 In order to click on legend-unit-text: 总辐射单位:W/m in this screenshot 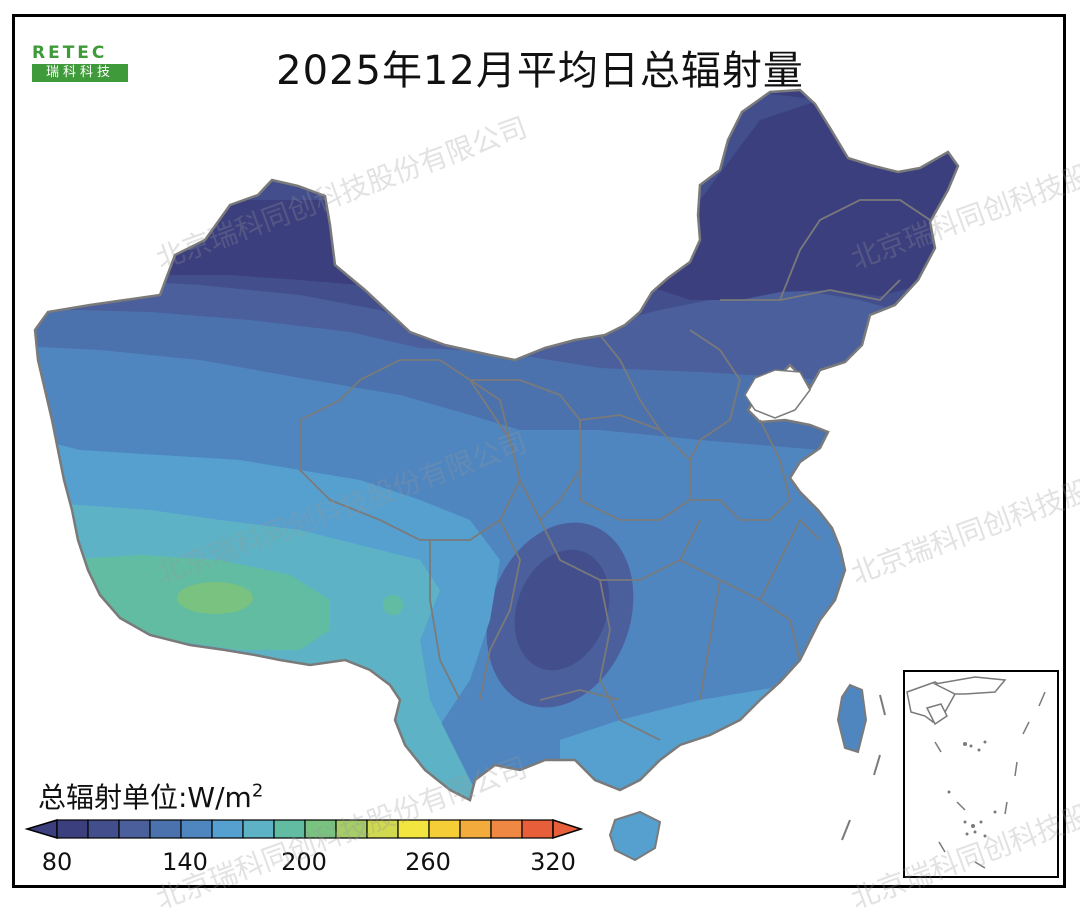, I will do `click(145, 797)`.